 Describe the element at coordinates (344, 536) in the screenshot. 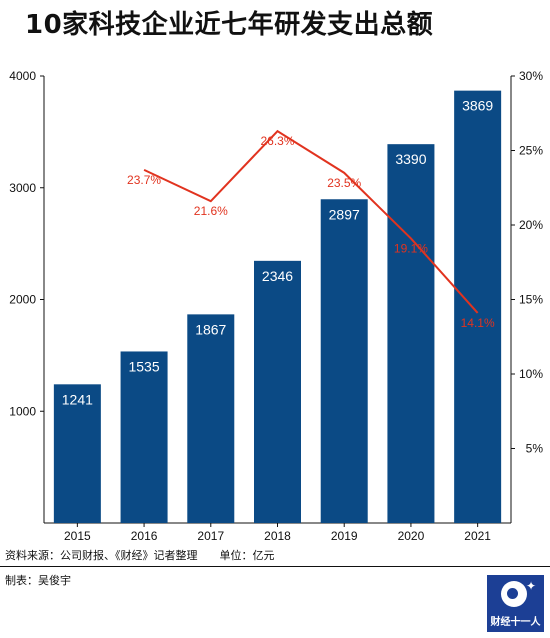

I see `x-tick-label: 2019` at that location.